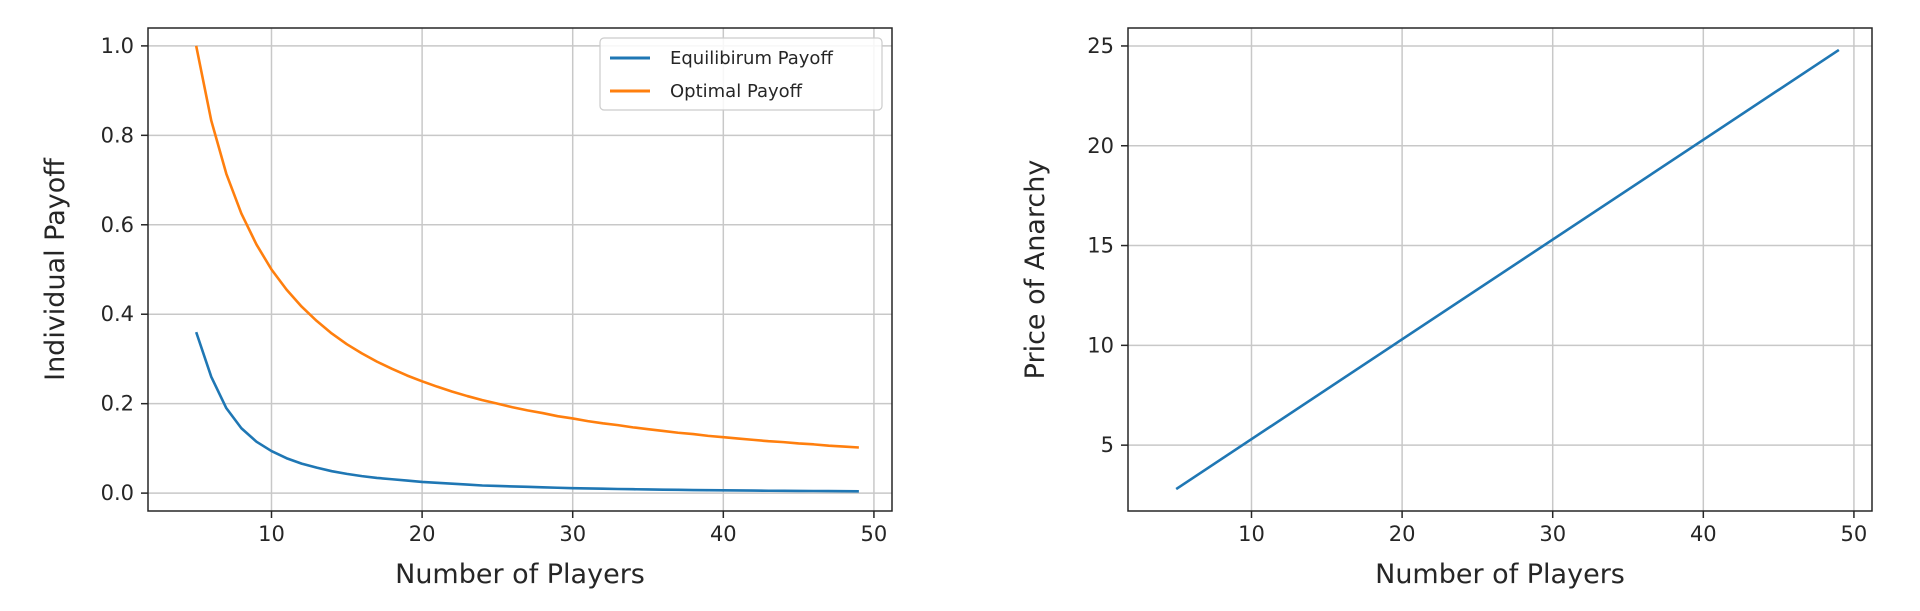 This screenshot has width=1920, height=611. What do you see at coordinates (1100, 46) in the screenshot?
I see `y-tick-label: 25` at bounding box center [1100, 46].